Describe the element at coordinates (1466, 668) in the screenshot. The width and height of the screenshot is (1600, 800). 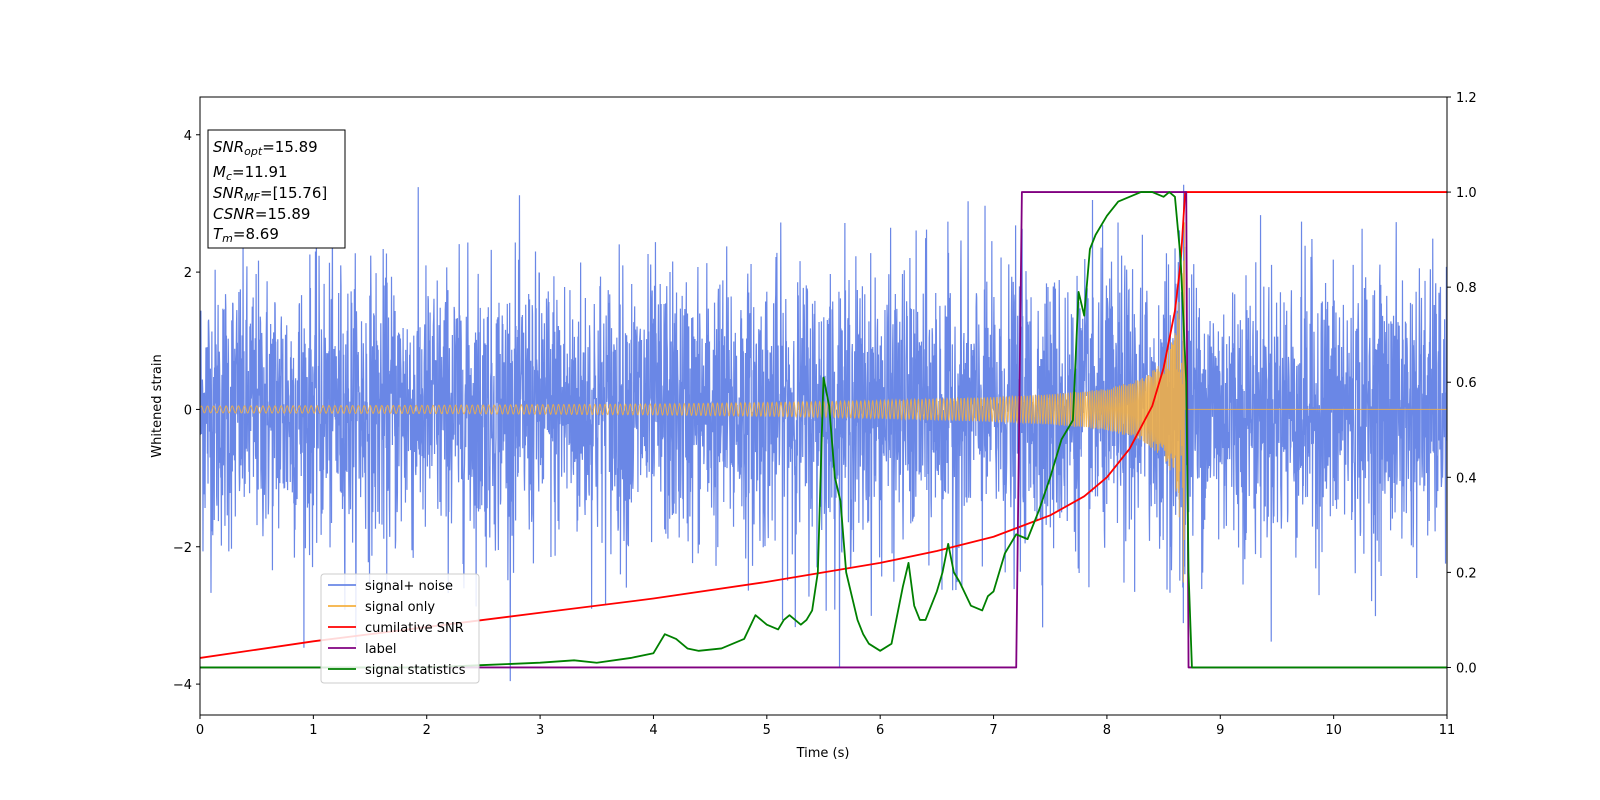
I see `y-right-tick-label: 0.0` at that location.